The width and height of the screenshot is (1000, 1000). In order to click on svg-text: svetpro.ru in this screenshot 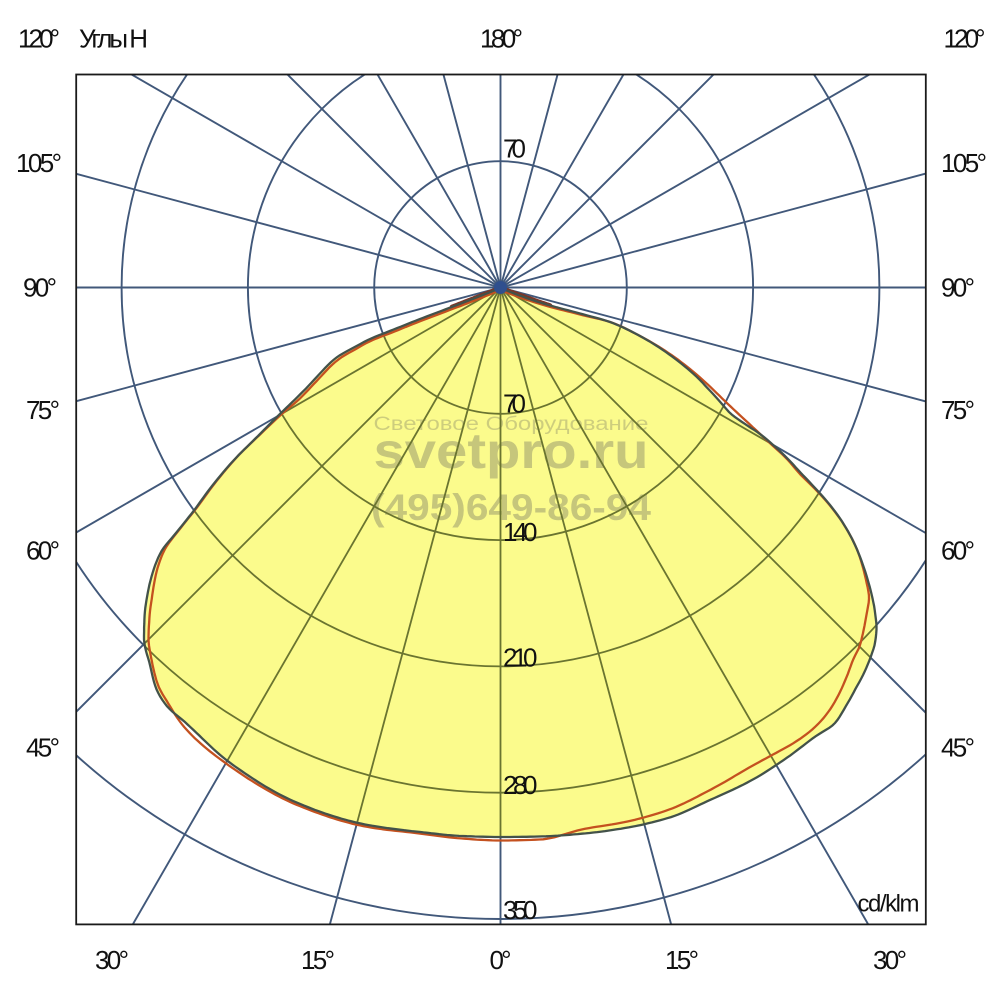, I will do `click(511, 451)`.